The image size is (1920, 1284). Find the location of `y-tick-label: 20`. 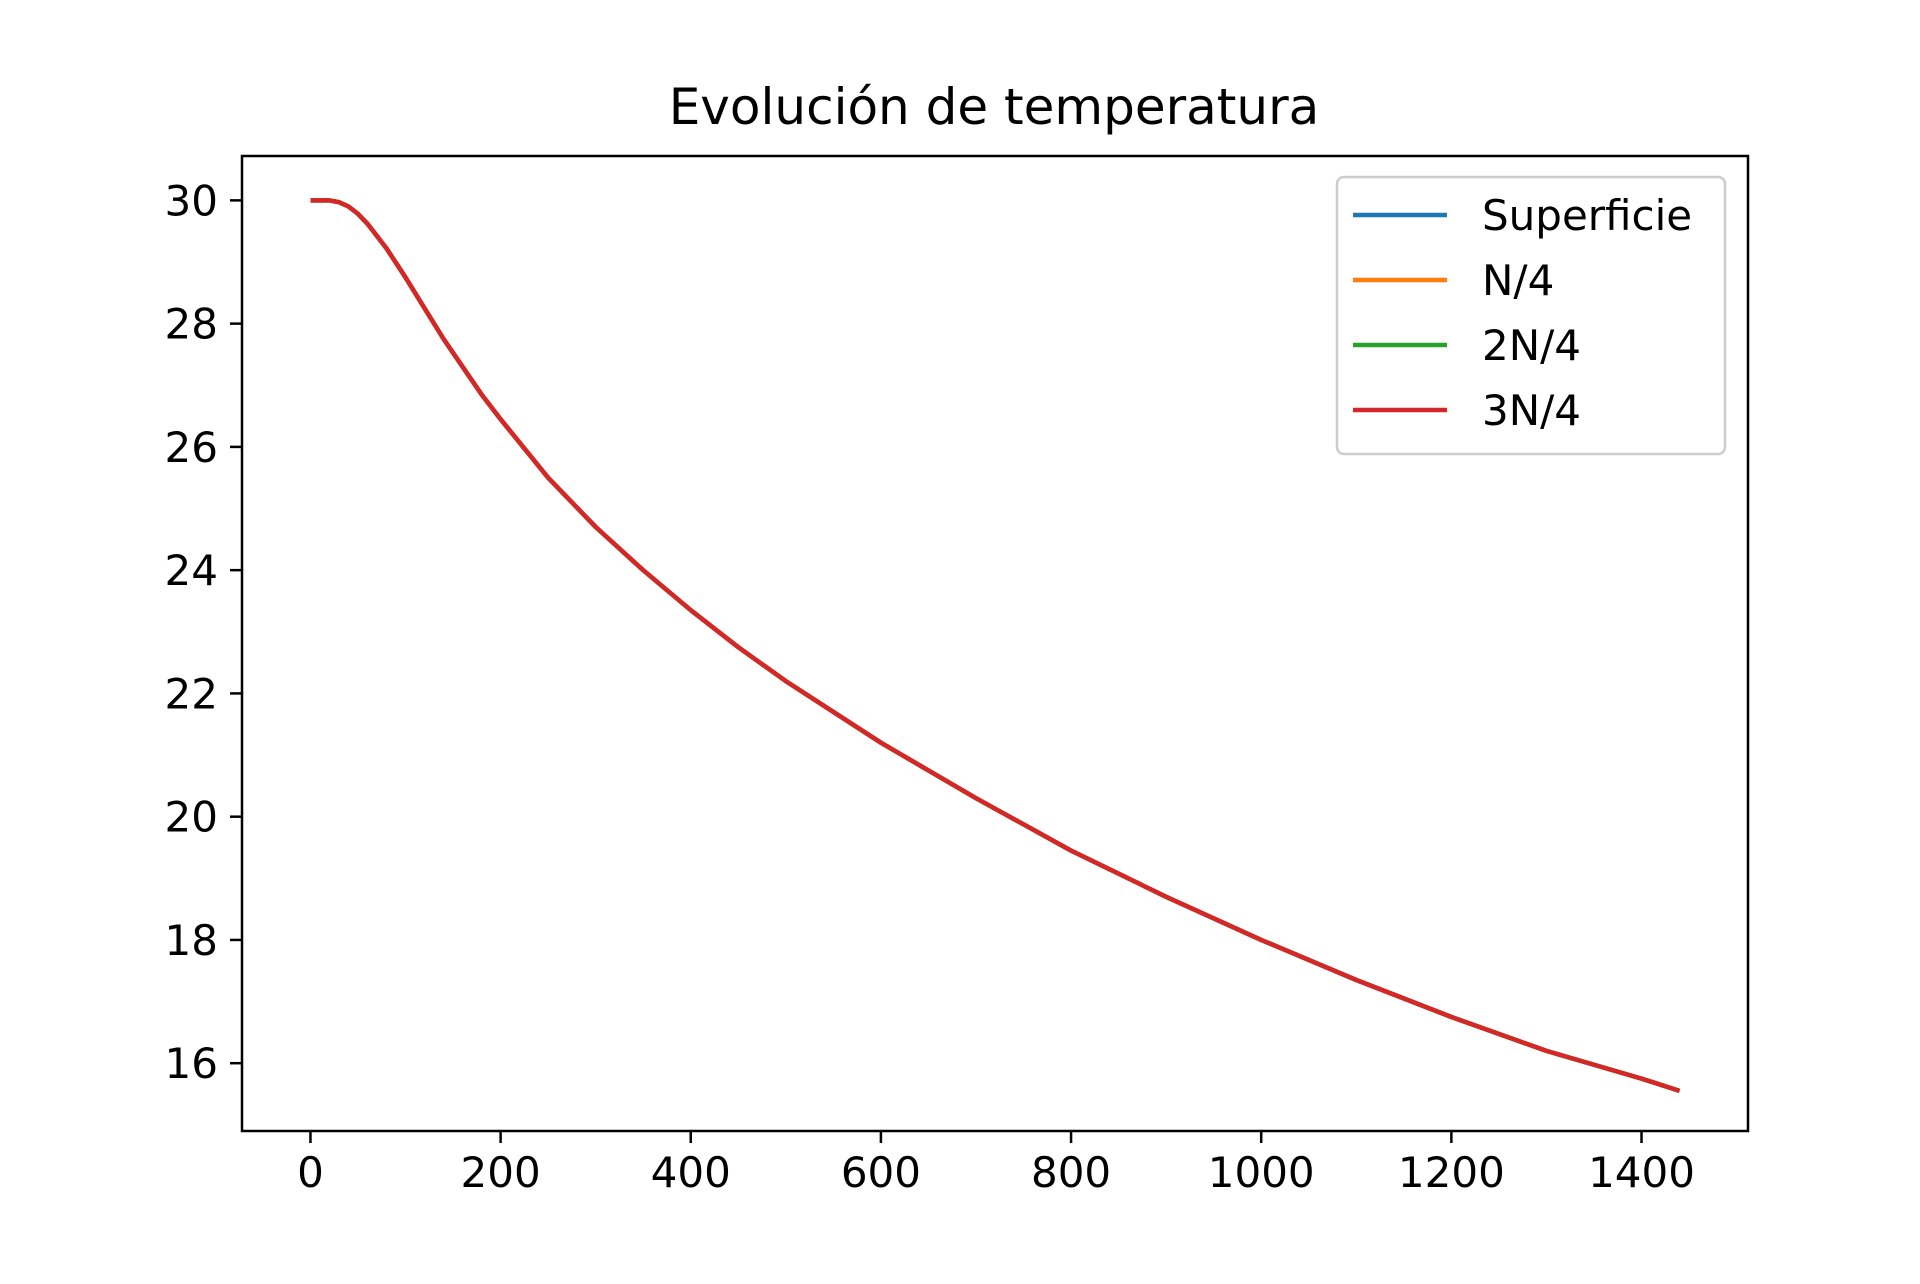

y-tick-label: 20 is located at coordinates (191, 817).